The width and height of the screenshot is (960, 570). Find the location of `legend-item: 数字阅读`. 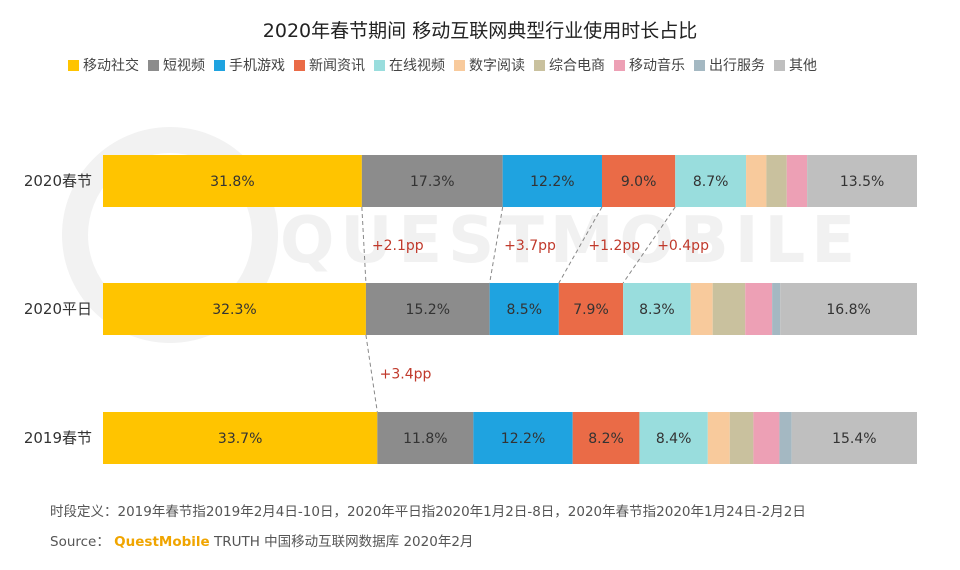

legend-item: 数字阅读 is located at coordinates (489, 65).